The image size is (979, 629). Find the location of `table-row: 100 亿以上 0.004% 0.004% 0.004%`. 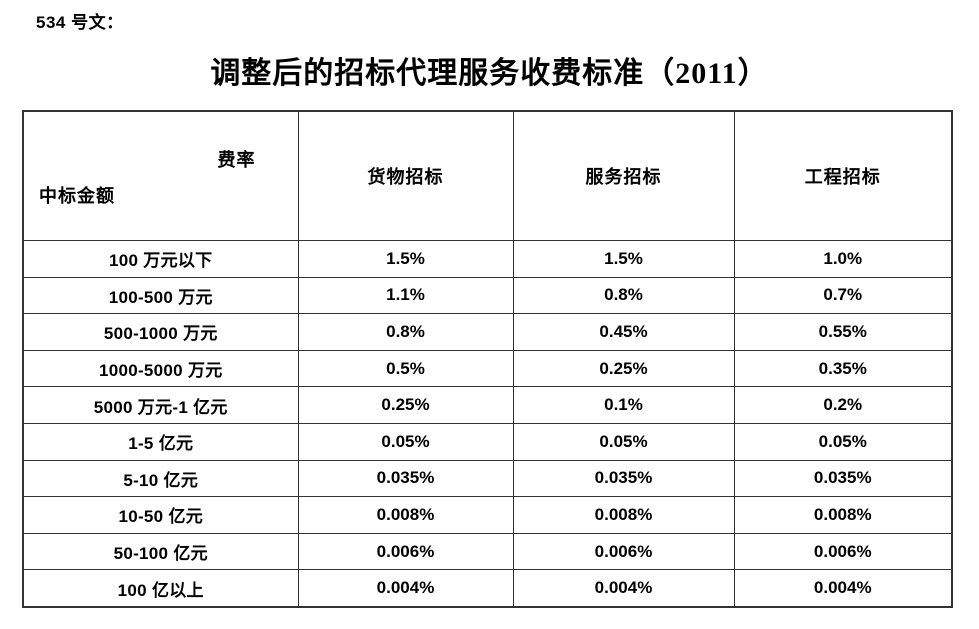

table-row: 100 亿以上 0.004% 0.004% 0.004% is located at coordinates (487, 588).